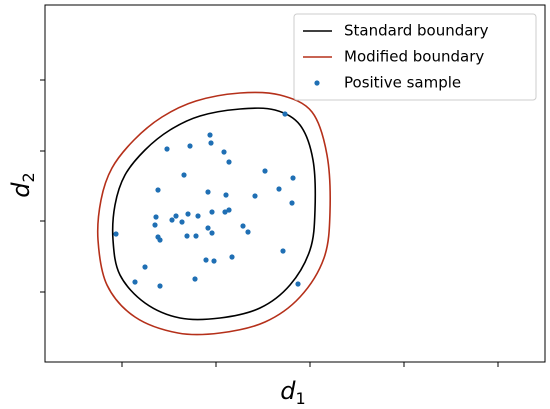 The width and height of the screenshot is (550, 409). I want to click on y-axis-label-sub: 2, so click(28, 177).